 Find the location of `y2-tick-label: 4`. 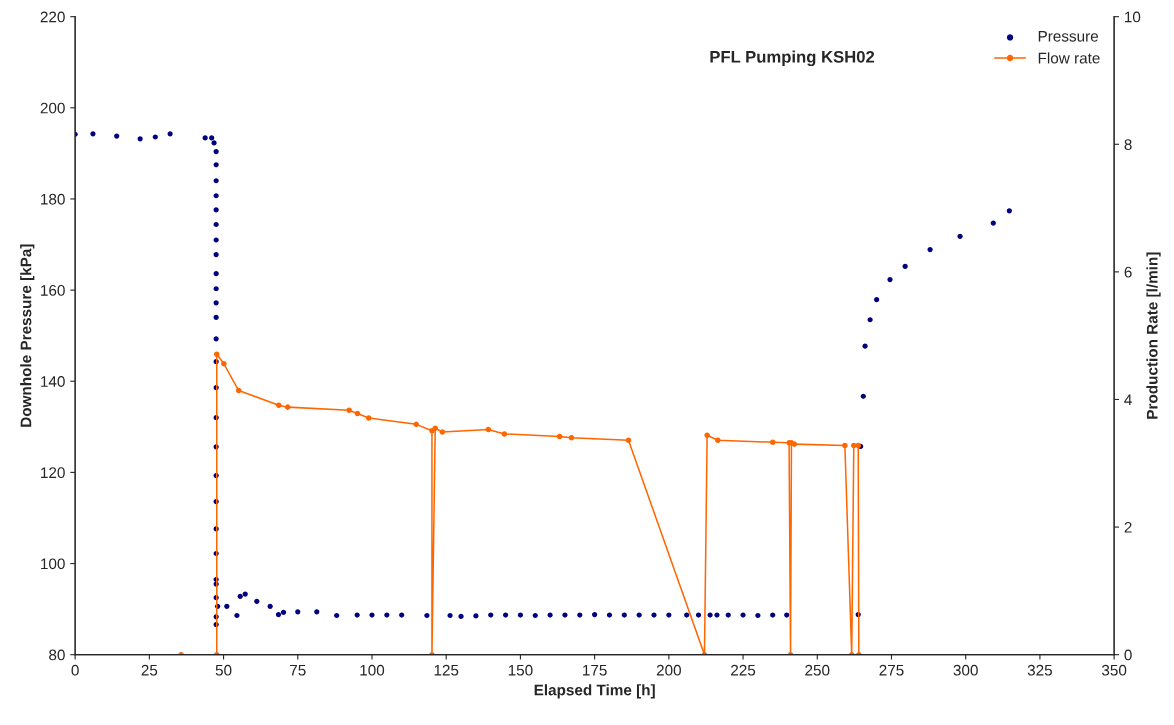

y2-tick-label: 4 is located at coordinates (1128, 400).